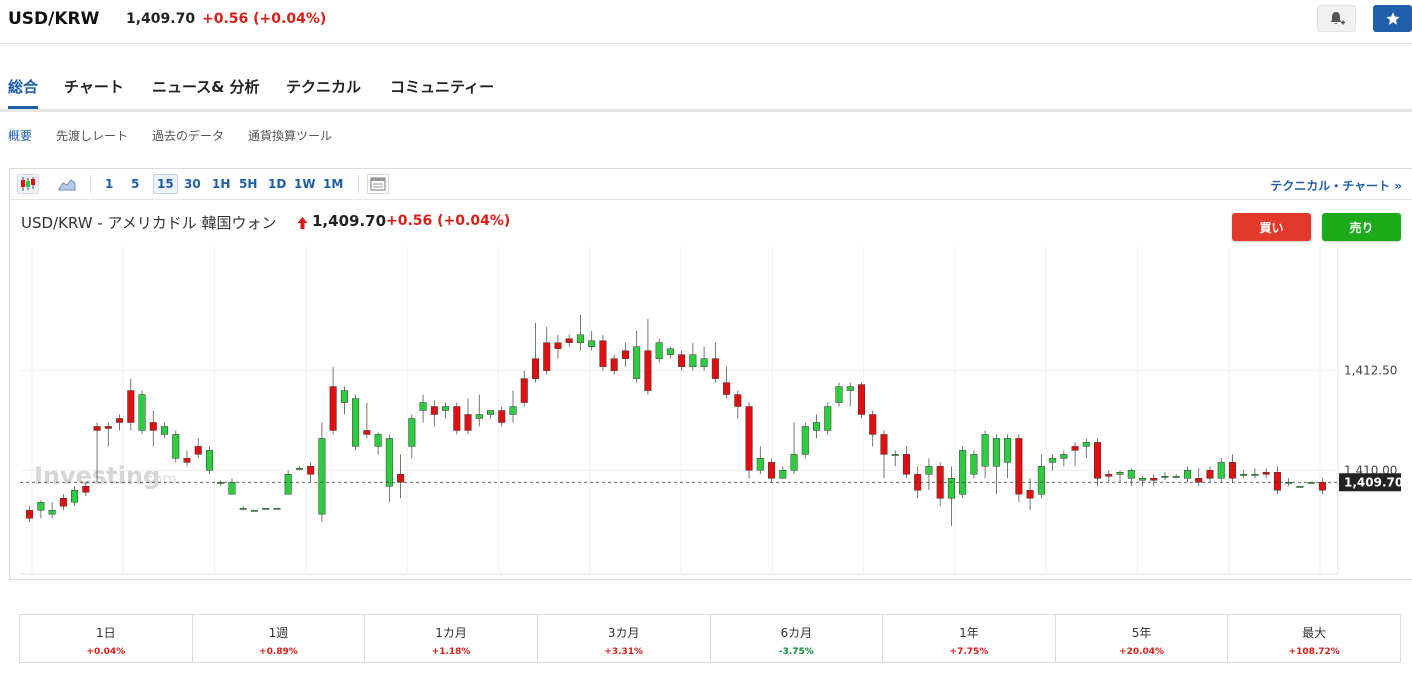 The height and width of the screenshot is (674, 1412). What do you see at coordinates (92, 136) in the screenshot?
I see `subtab-forward-rates: 先渡しレート` at bounding box center [92, 136].